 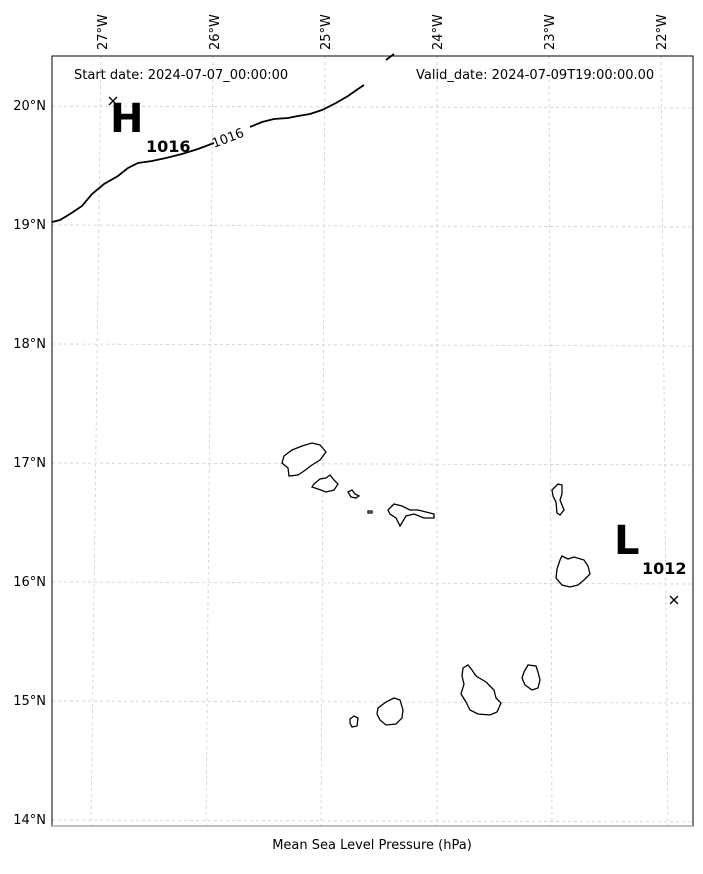 What do you see at coordinates (149, 126) in the screenshot?
I see `high-pressure-center: H 1016` at bounding box center [149, 126].